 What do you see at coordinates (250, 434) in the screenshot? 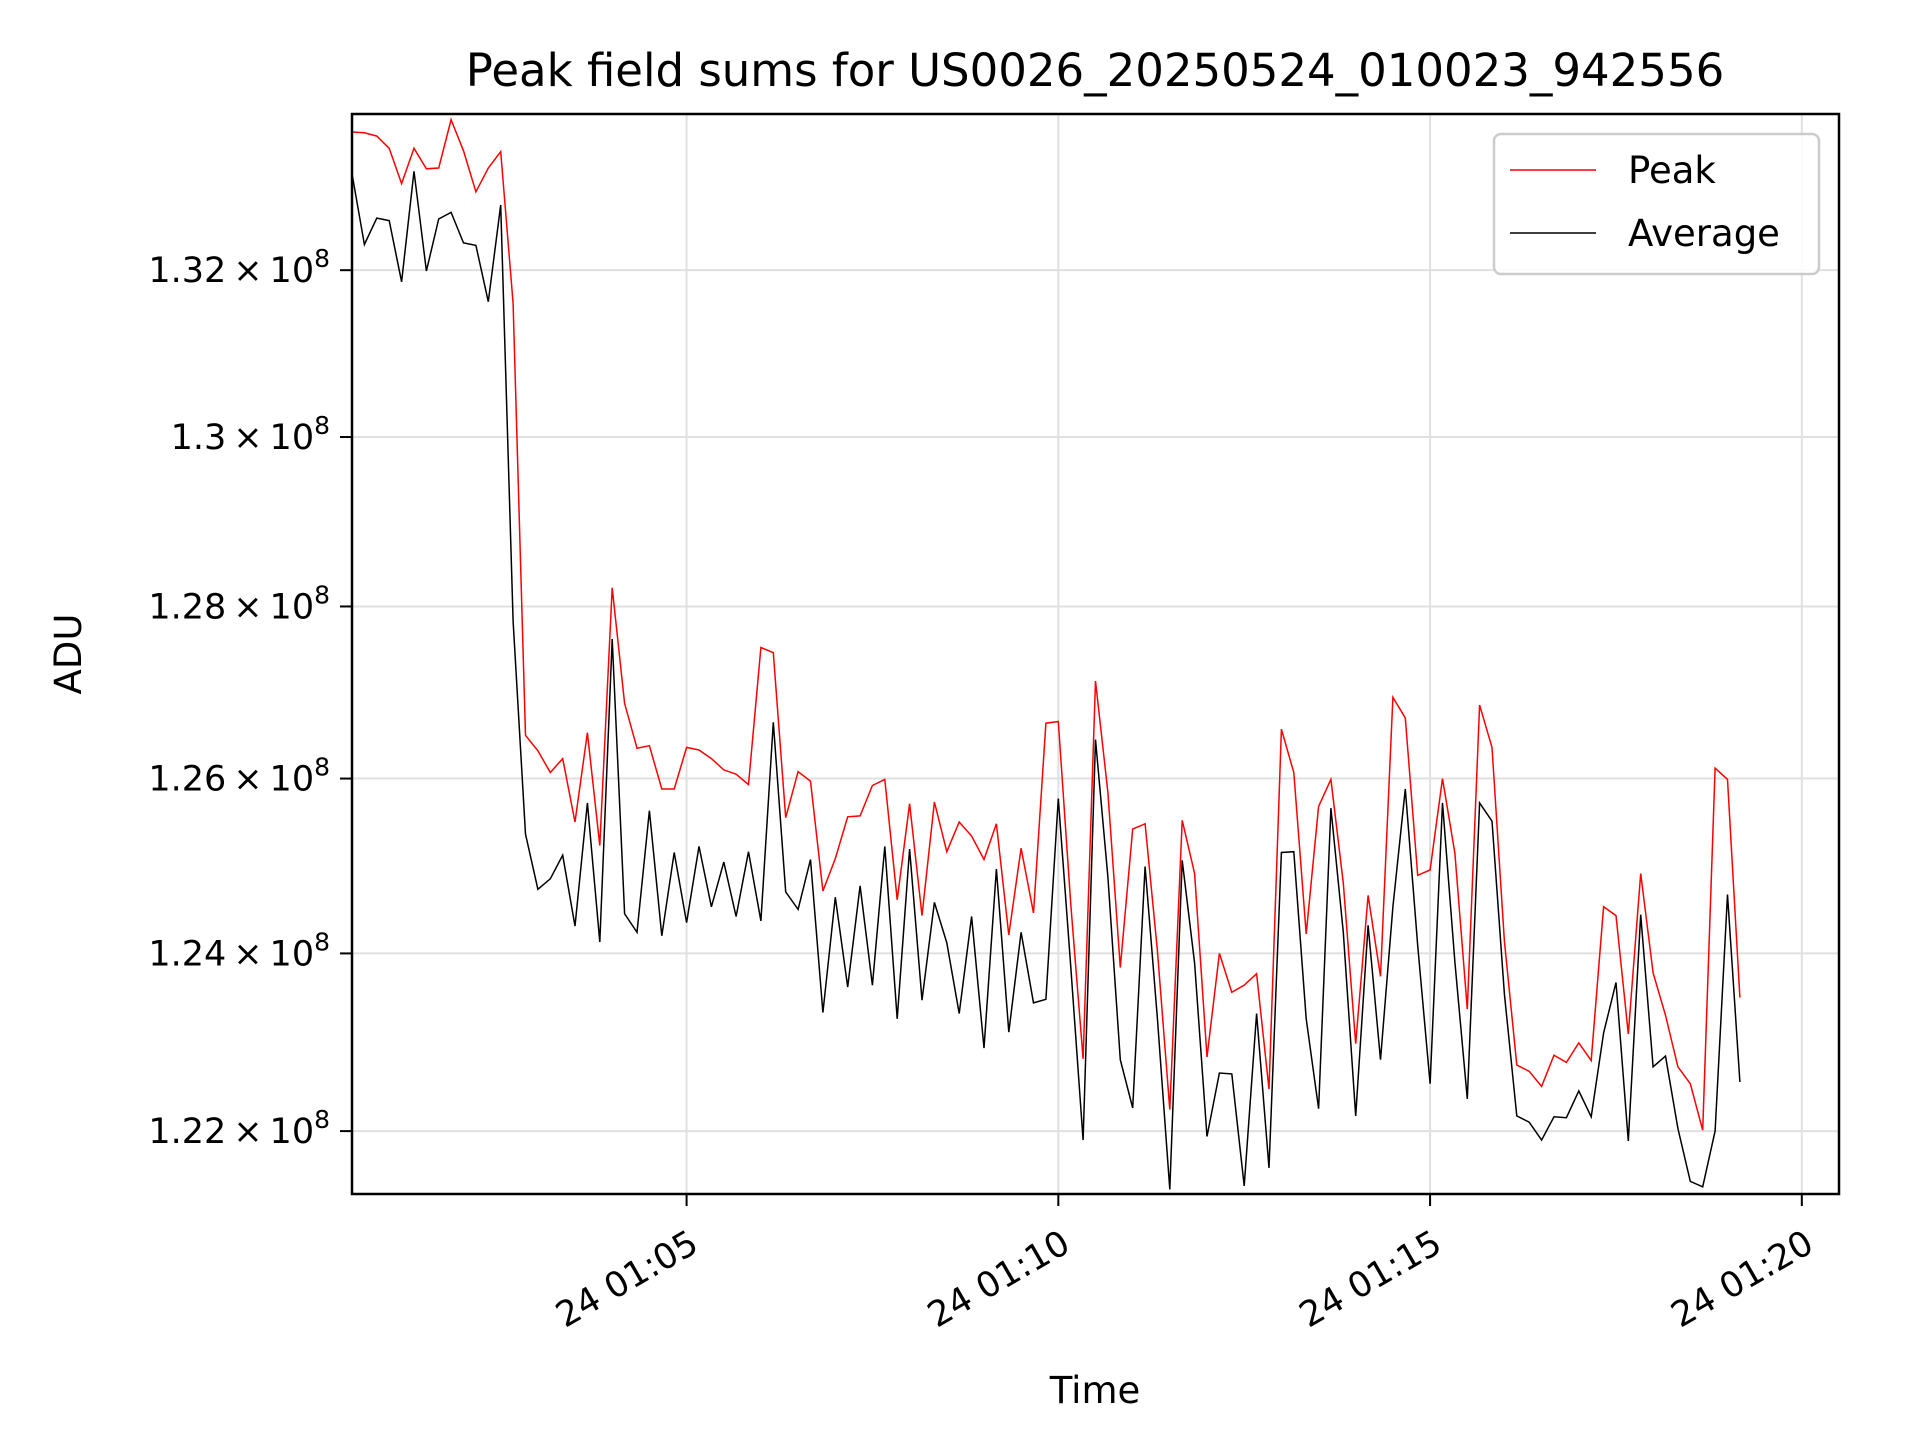
I see `y-tick-label: 1.3 × 108` at bounding box center [250, 434].